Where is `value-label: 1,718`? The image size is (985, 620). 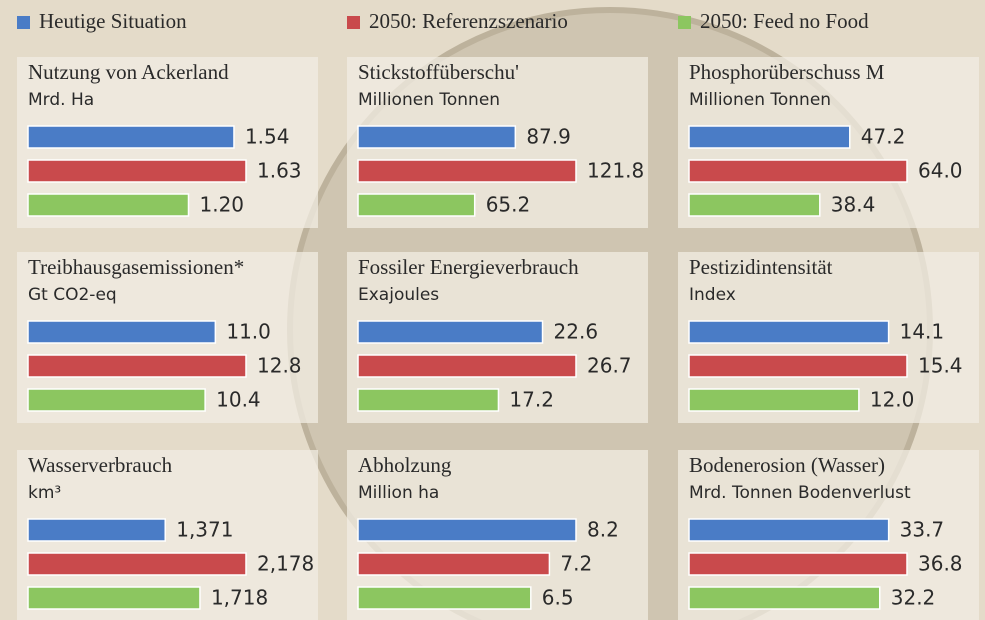
value-label: 1,718 is located at coordinates (239, 598).